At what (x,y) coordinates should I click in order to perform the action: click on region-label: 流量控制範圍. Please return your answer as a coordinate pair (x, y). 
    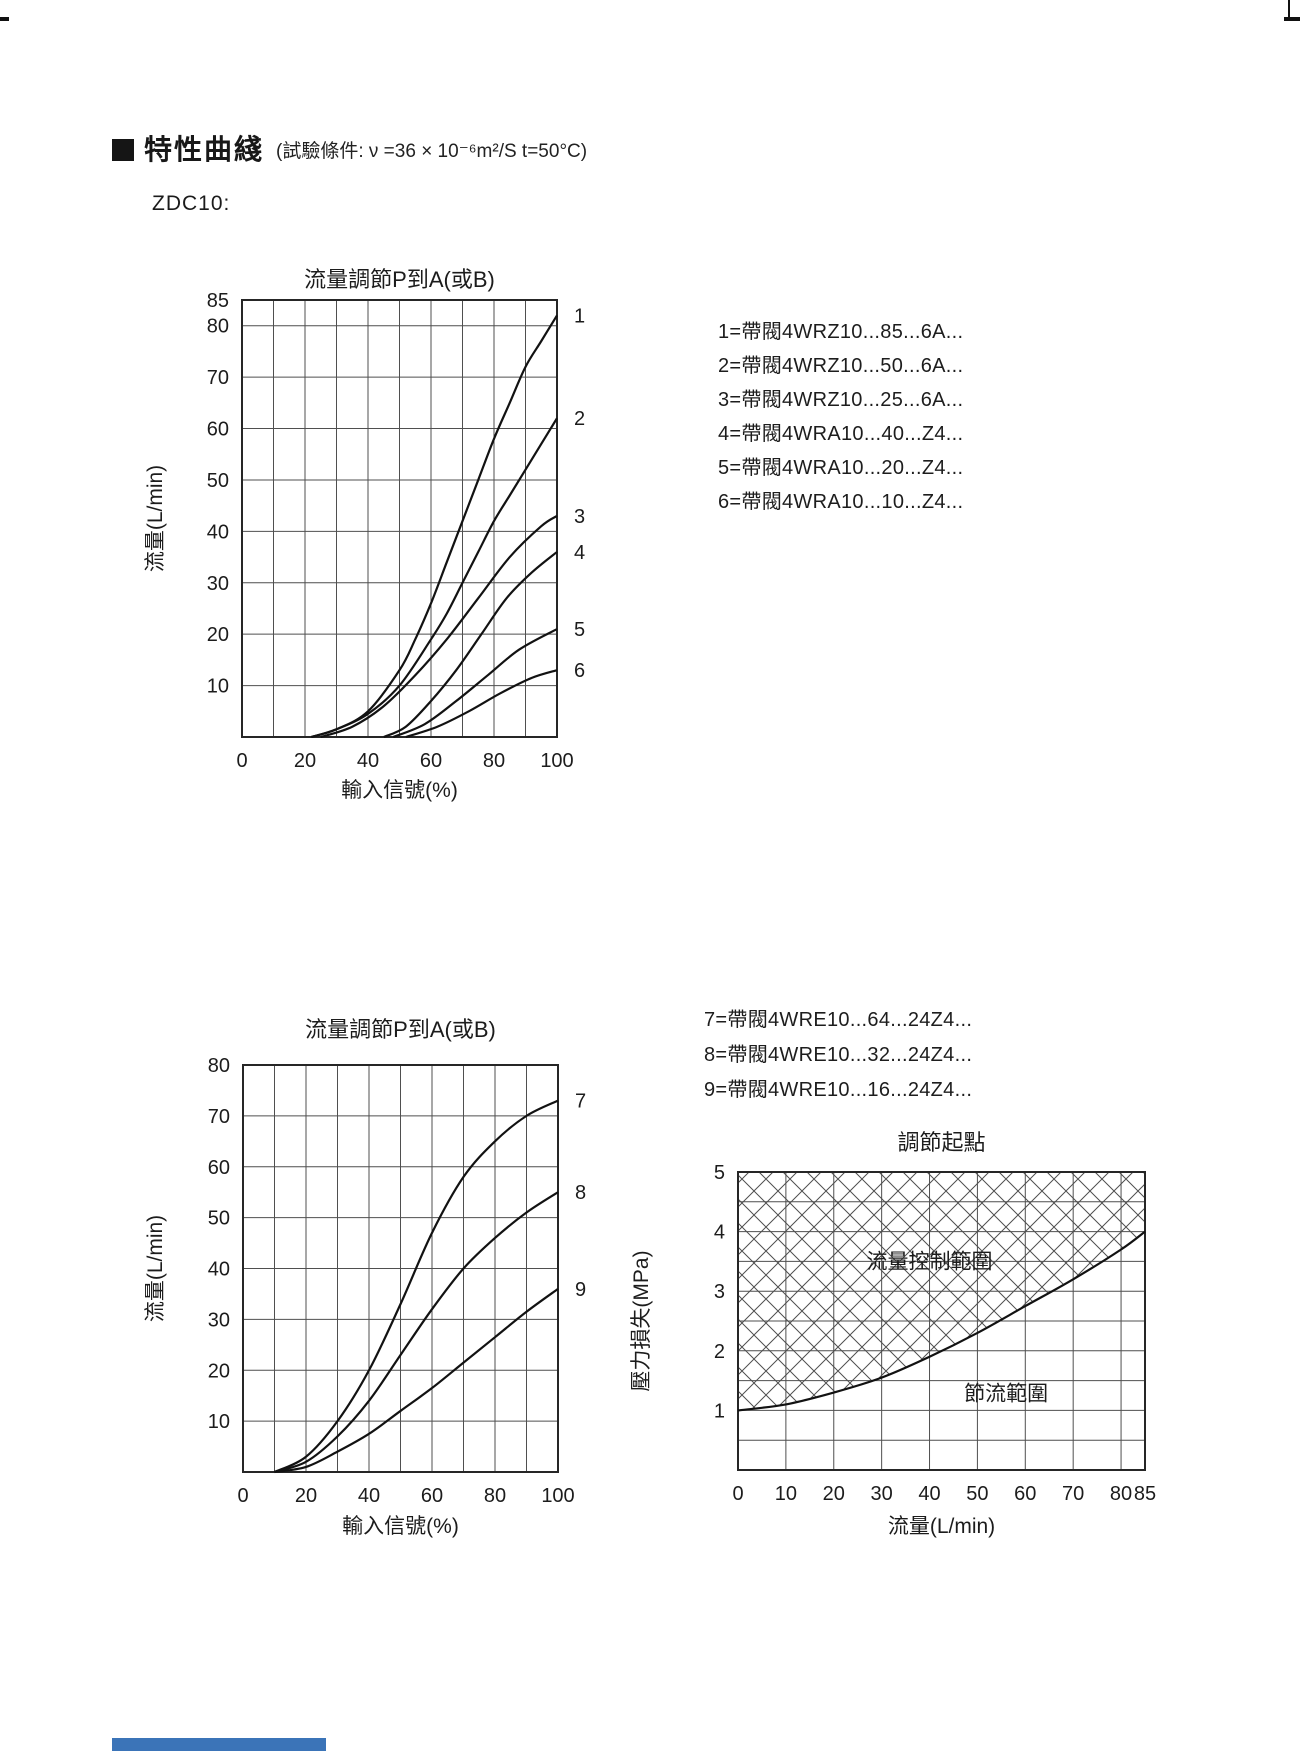
    Looking at the image, I should click on (930, 1261).